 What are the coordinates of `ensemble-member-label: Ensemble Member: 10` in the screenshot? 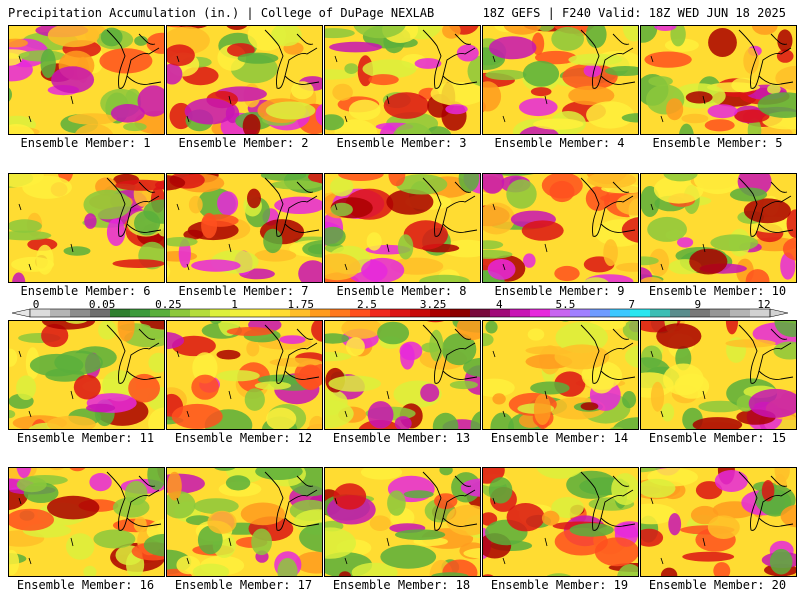 It's located at (717, 291).